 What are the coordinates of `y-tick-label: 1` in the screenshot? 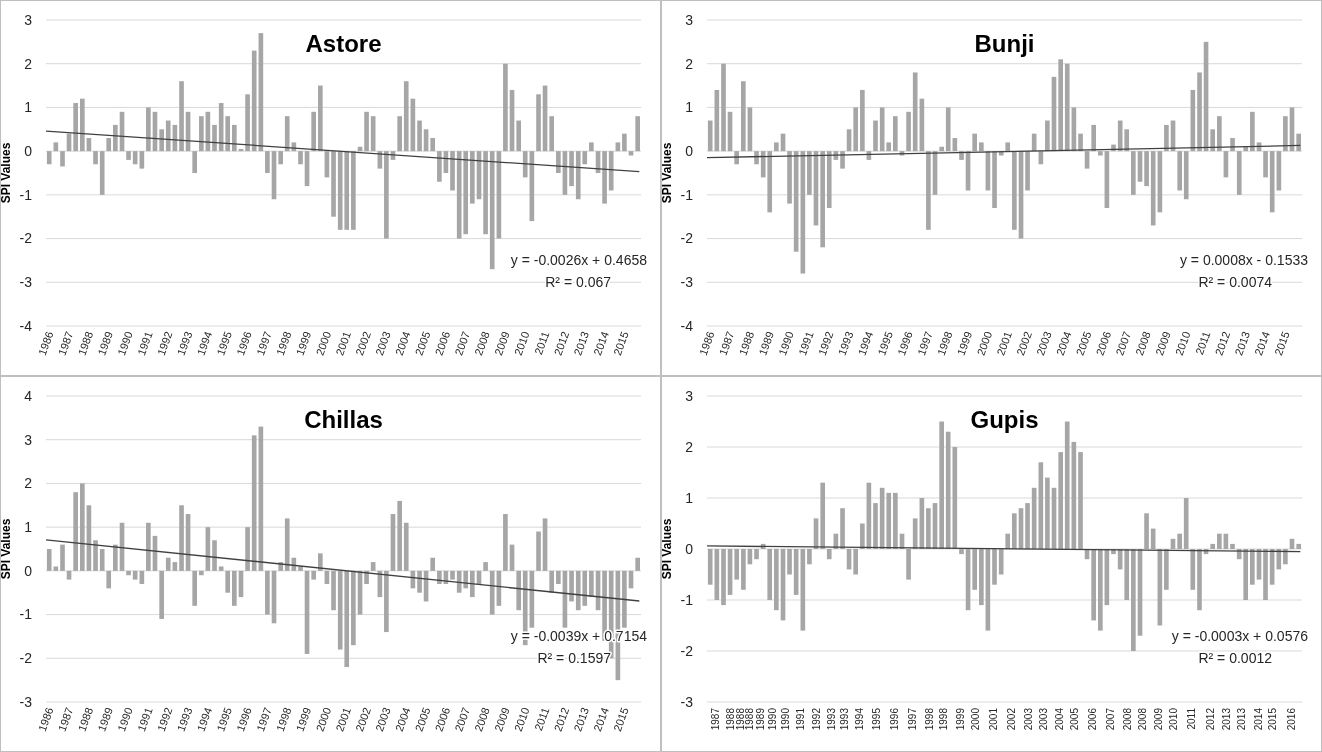 It's located at (28, 527).